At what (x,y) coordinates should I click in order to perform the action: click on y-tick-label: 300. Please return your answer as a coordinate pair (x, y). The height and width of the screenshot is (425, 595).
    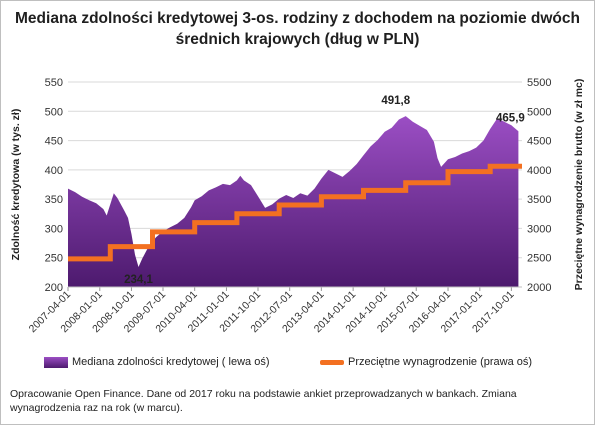
    Looking at the image, I should click on (54, 229).